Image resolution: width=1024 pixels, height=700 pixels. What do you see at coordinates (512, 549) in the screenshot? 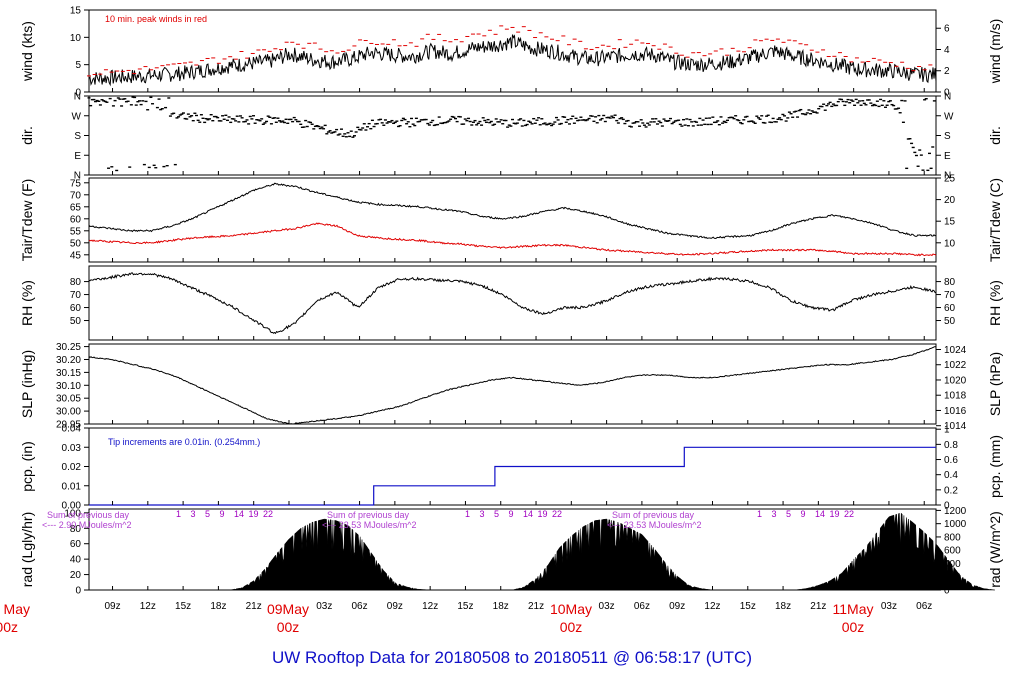
I see `panel-frame-rad` at bounding box center [512, 549].